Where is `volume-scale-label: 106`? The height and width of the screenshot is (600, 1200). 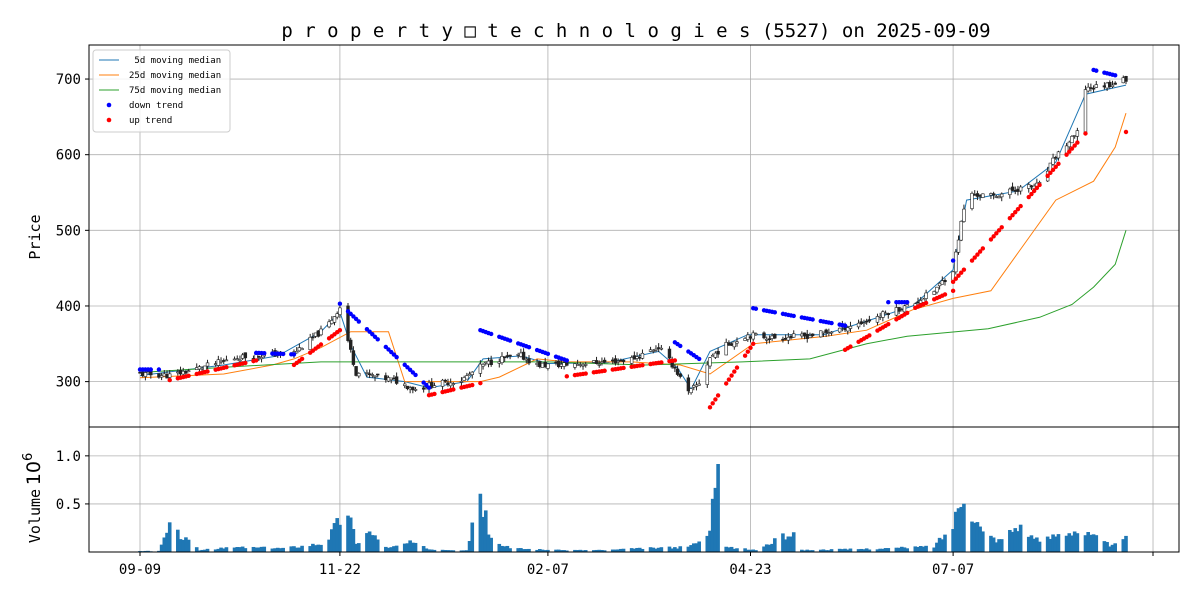 volume-scale-label: 106 is located at coordinates (33, 469).